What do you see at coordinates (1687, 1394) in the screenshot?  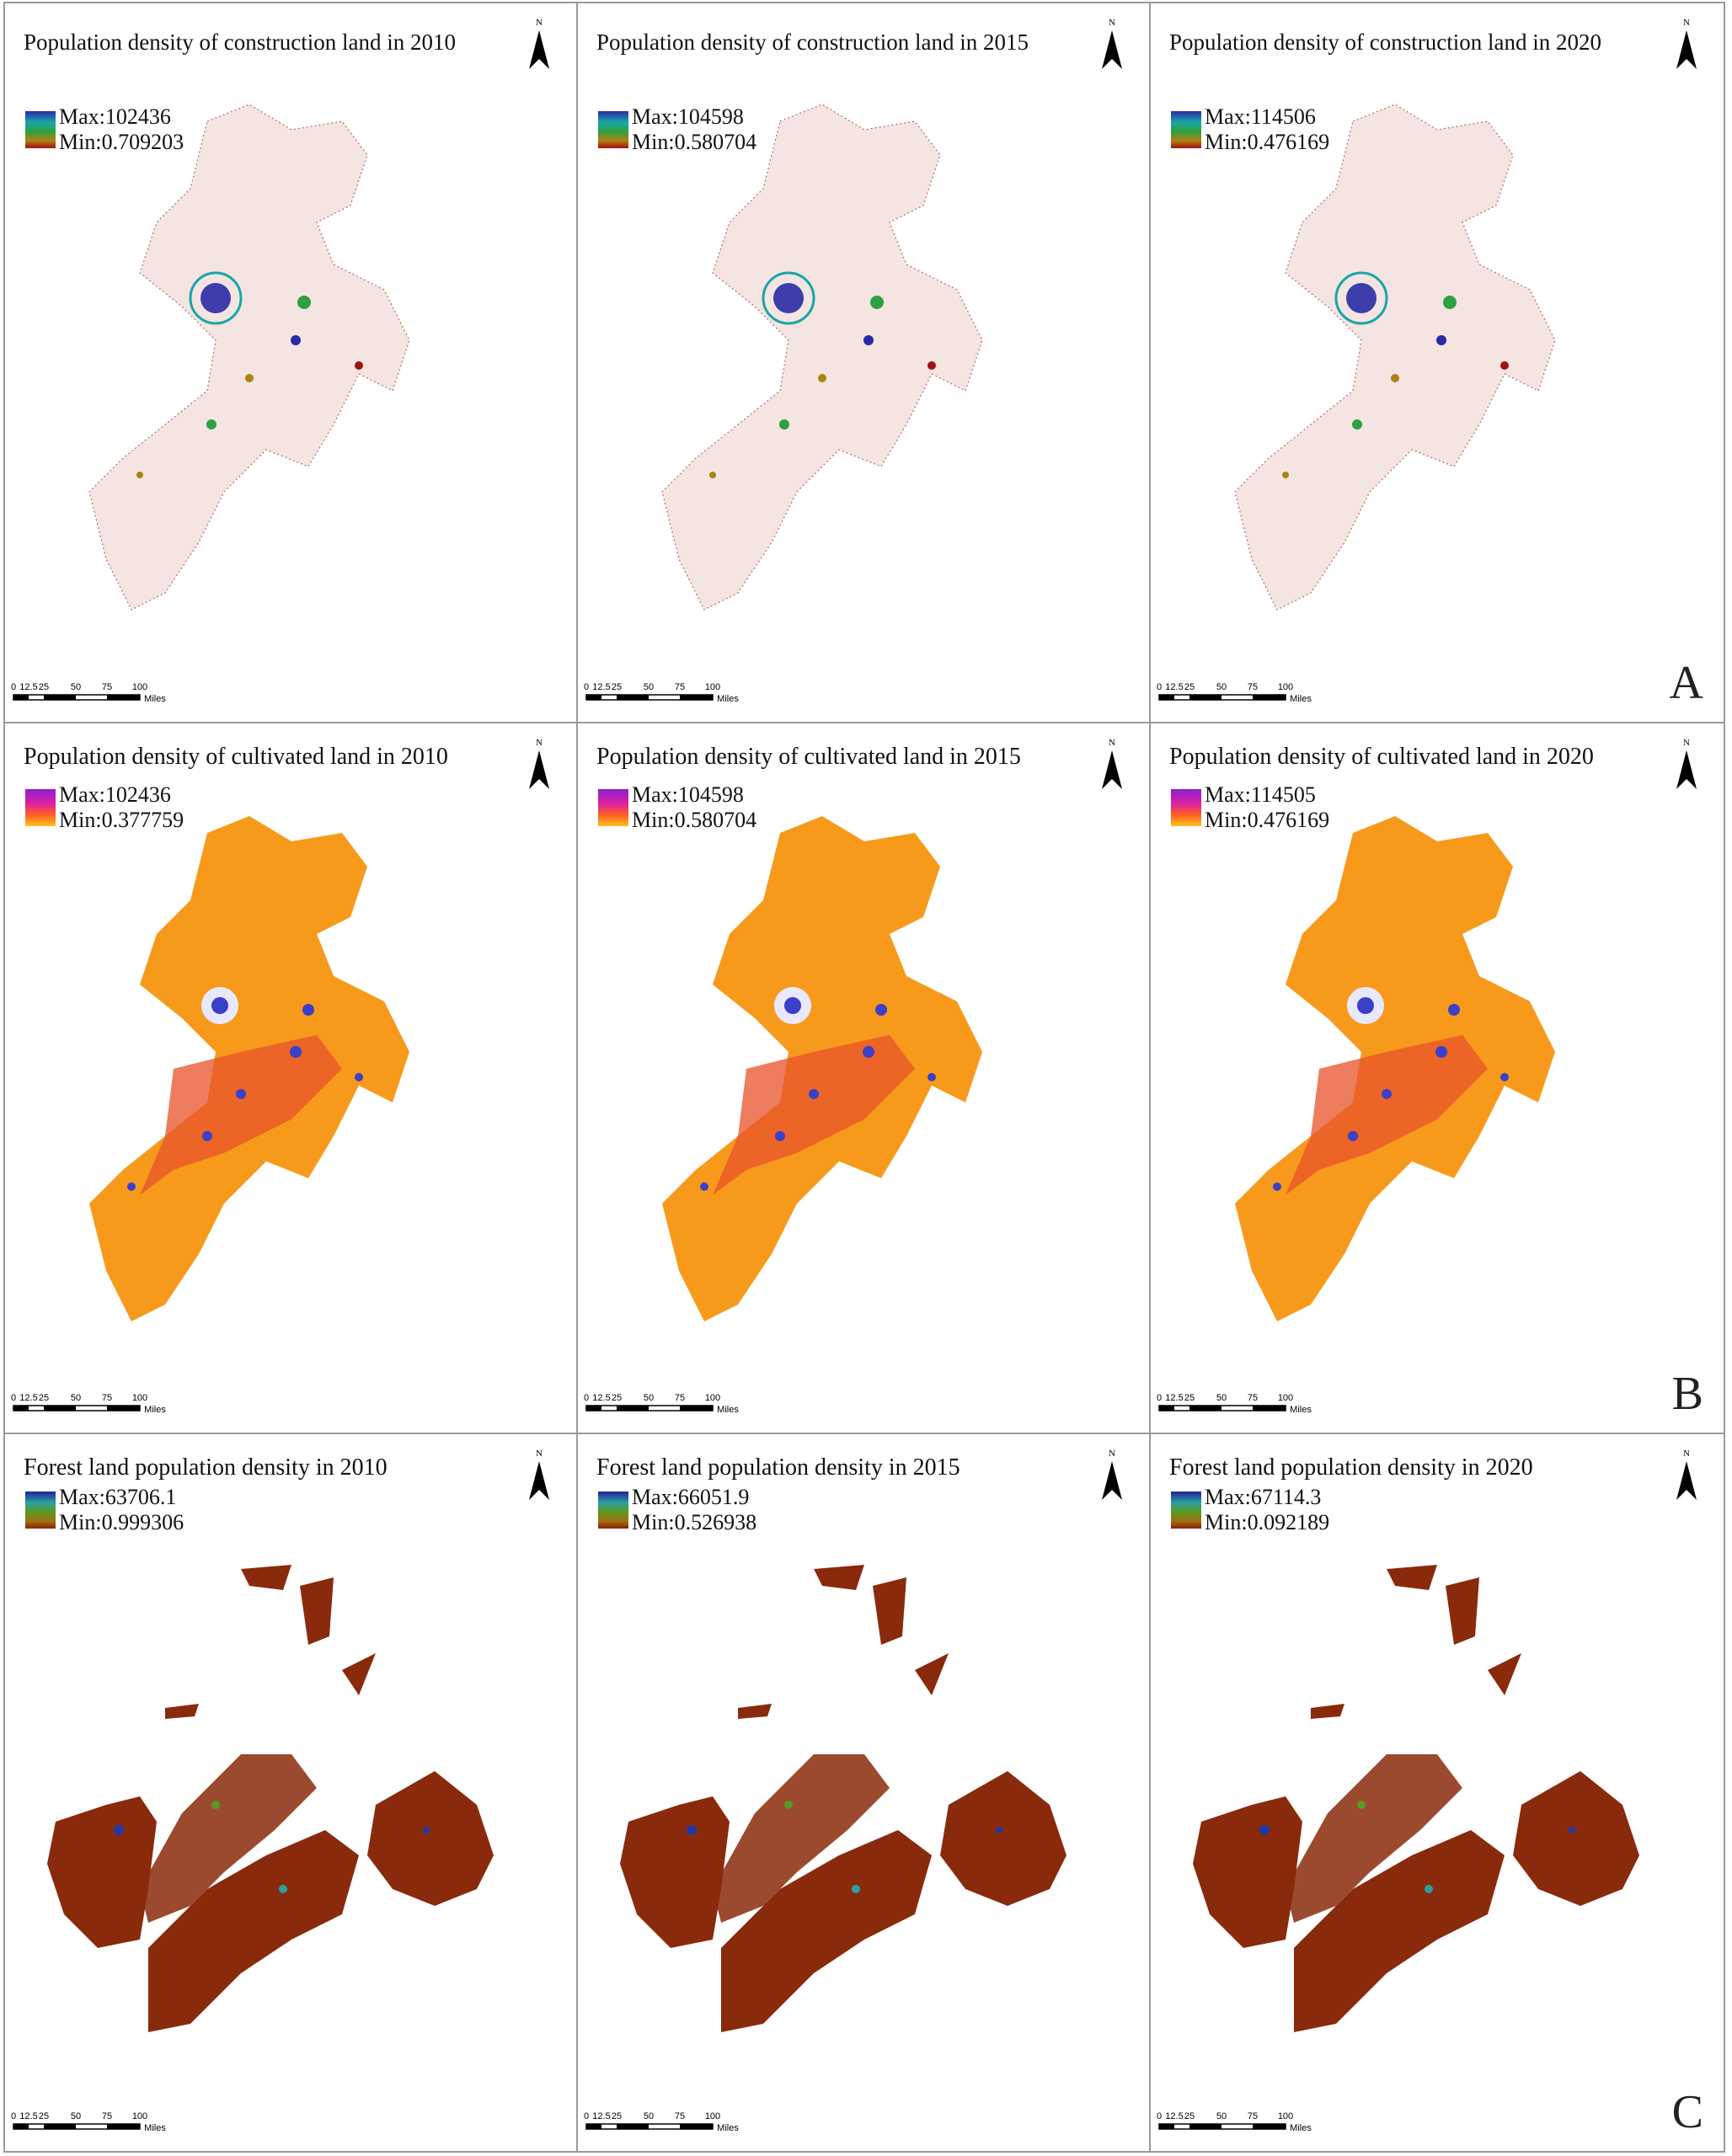 I see `row-letter-b: B` at bounding box center [1687, 1394].